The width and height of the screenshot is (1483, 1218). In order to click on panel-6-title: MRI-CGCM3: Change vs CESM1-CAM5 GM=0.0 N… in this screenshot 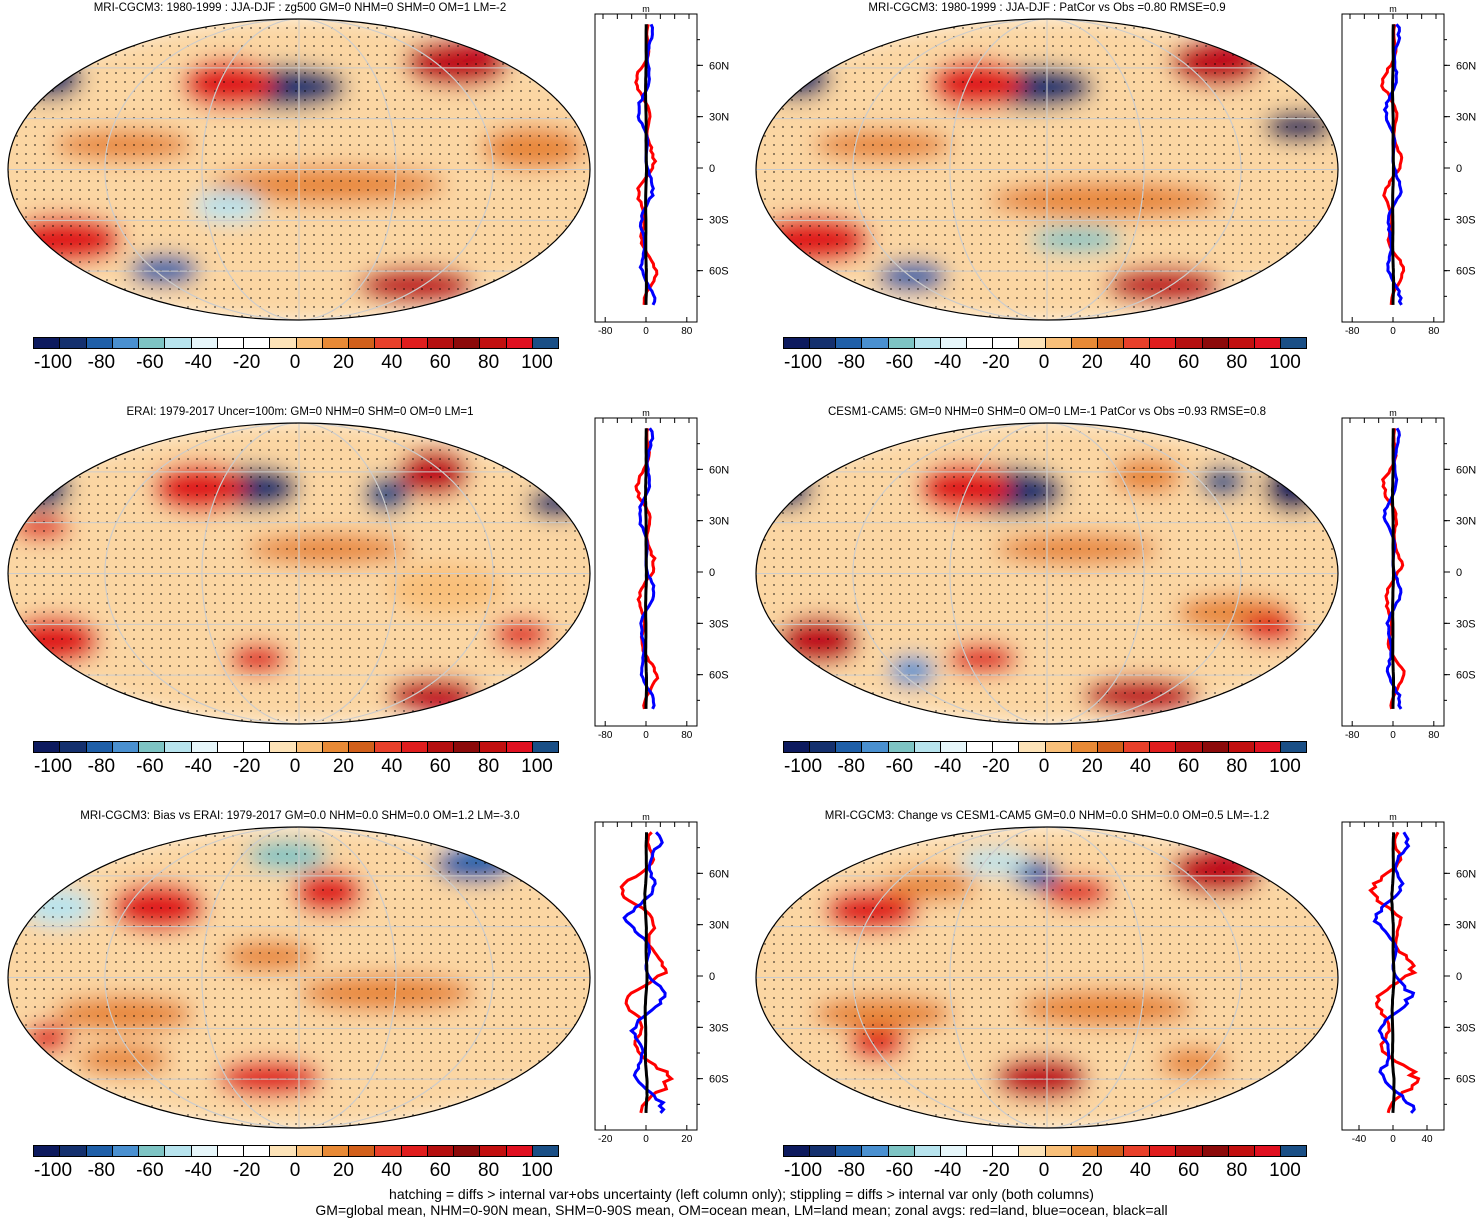, I will do `click(1047, 816)`.